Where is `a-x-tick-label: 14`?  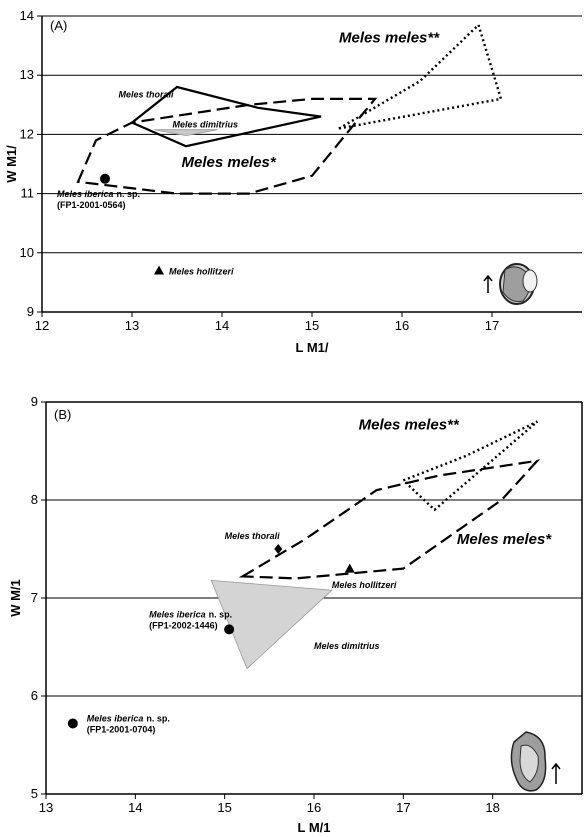
a-x-tick-label: 14 is located at coordinates (222, 325).